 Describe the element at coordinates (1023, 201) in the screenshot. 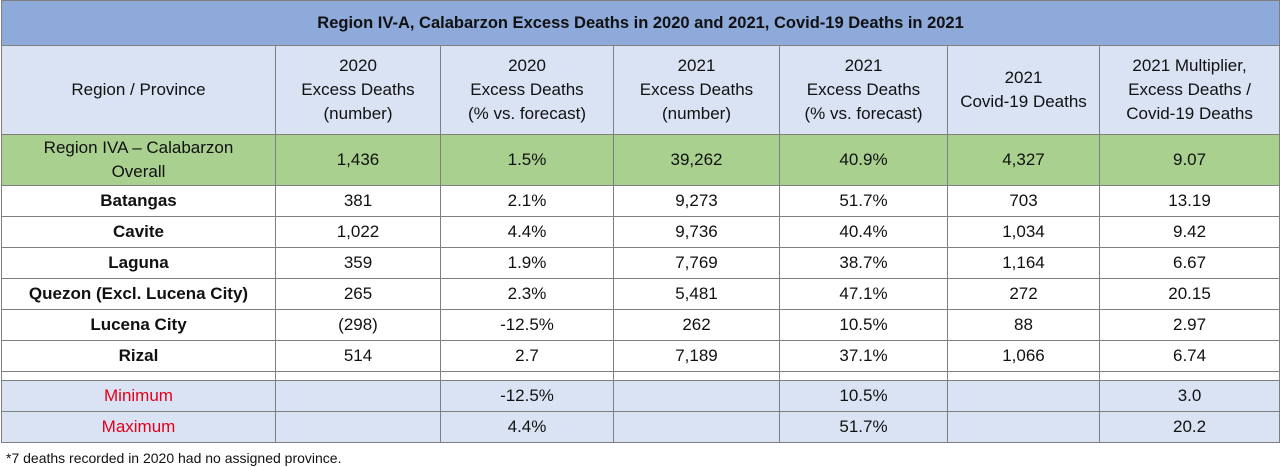

I see `province-value-cell: 703` at that location.